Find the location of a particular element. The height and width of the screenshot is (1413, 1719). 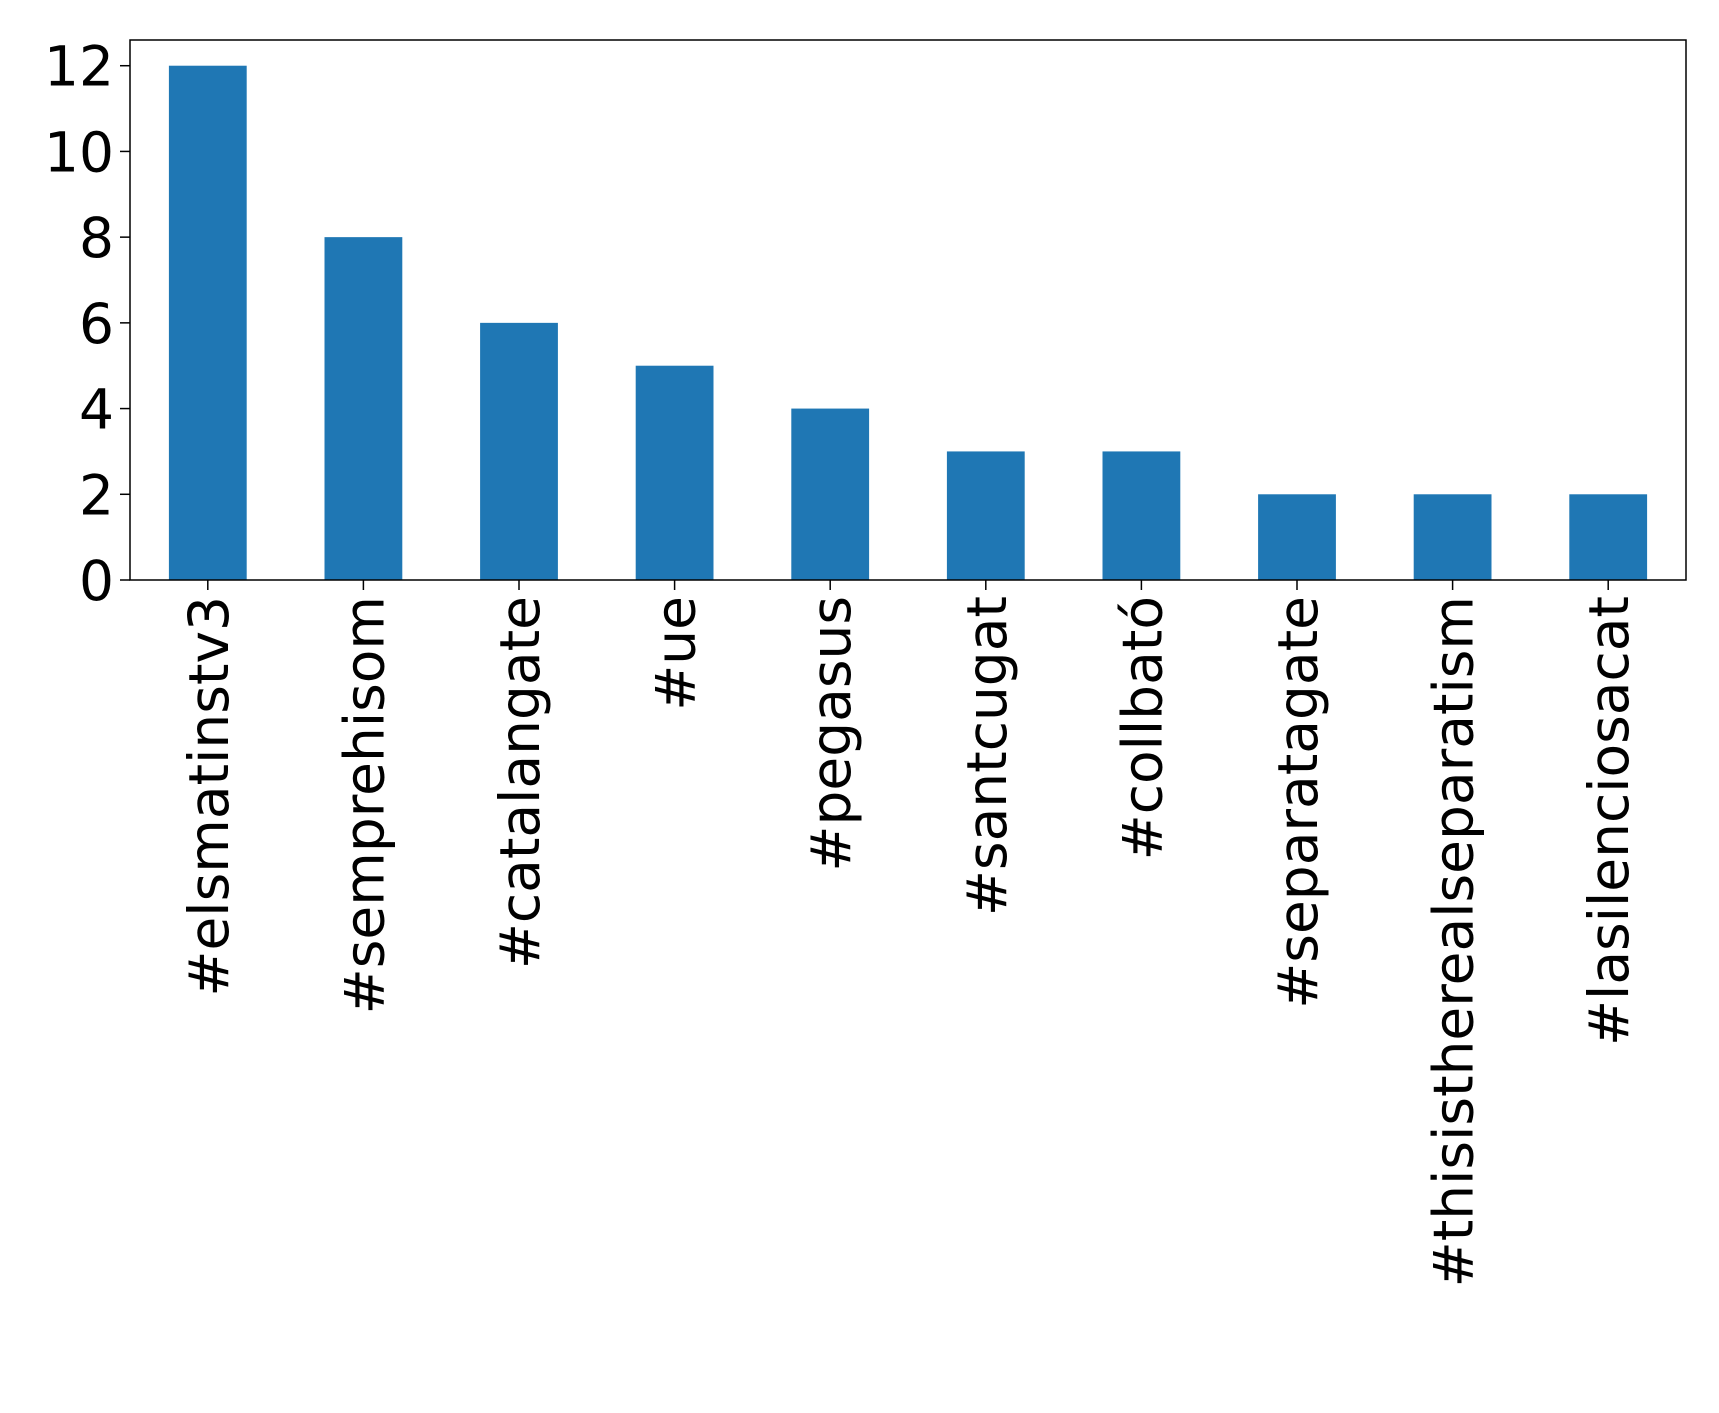

x-tick-label: #semprehisom is located at coordinates (364, 805).